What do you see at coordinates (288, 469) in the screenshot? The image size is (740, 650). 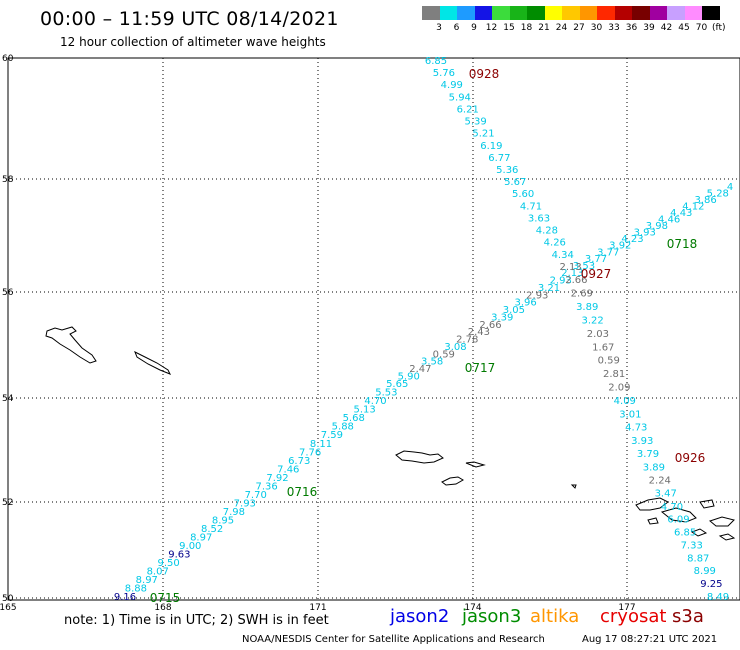 I see `wave-height-label: 7.46` at bounding box center [288, 469].